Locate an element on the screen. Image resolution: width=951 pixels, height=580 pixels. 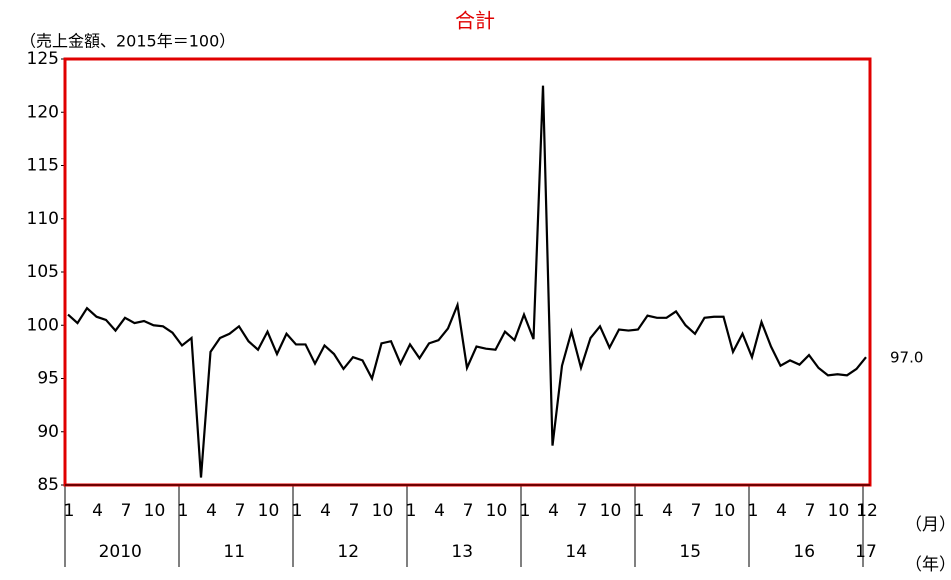
x-tick-label: 12 is located at coordinates (867, 511).